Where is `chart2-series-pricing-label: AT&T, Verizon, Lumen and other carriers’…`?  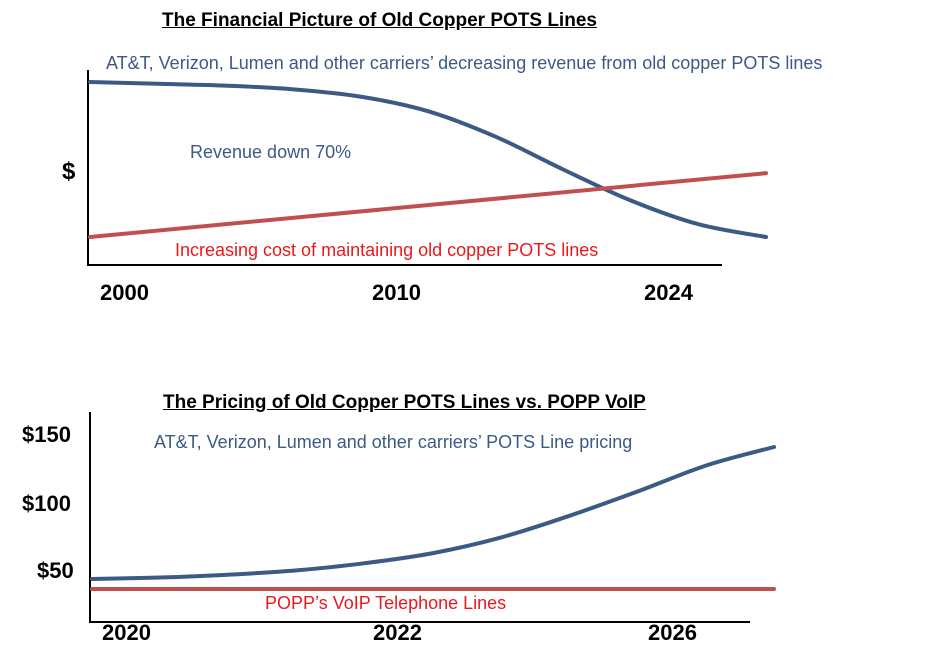 chart2-series-pricing-label: AT&T, Verizon, Lumen and other carriers’… is located at coordinates (393, 442).